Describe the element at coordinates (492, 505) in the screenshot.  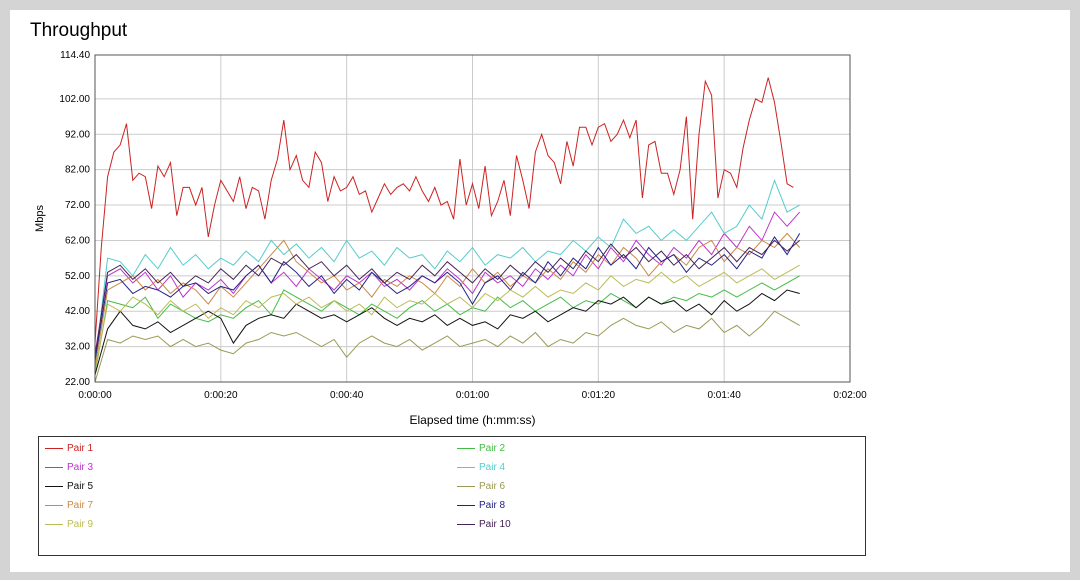
I see `legend-label: Pair 8` at that location.